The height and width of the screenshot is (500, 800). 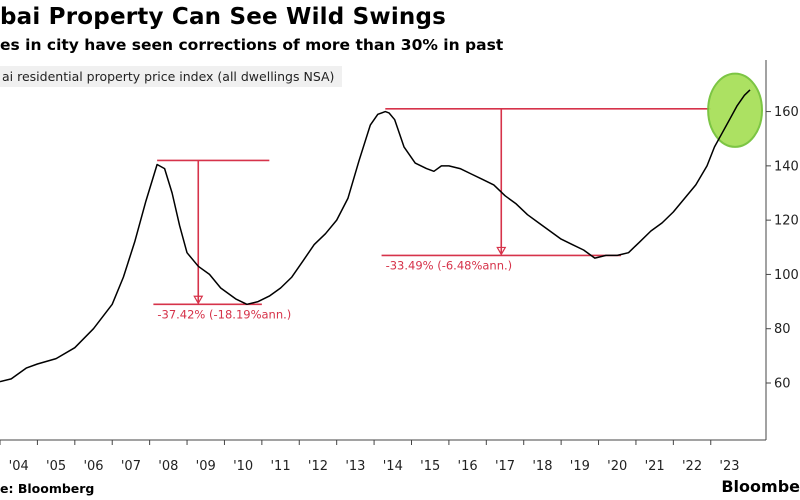 I want to click on x-tick-label: '17, so click(x=505, y=466).